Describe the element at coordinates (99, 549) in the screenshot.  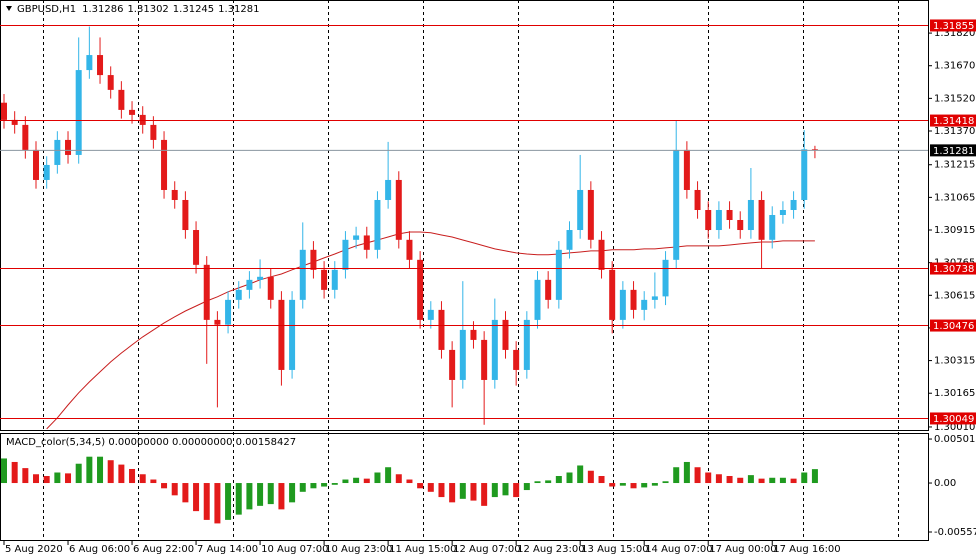
I see `x-tick-label: 6 Aug 06:00` at that location.